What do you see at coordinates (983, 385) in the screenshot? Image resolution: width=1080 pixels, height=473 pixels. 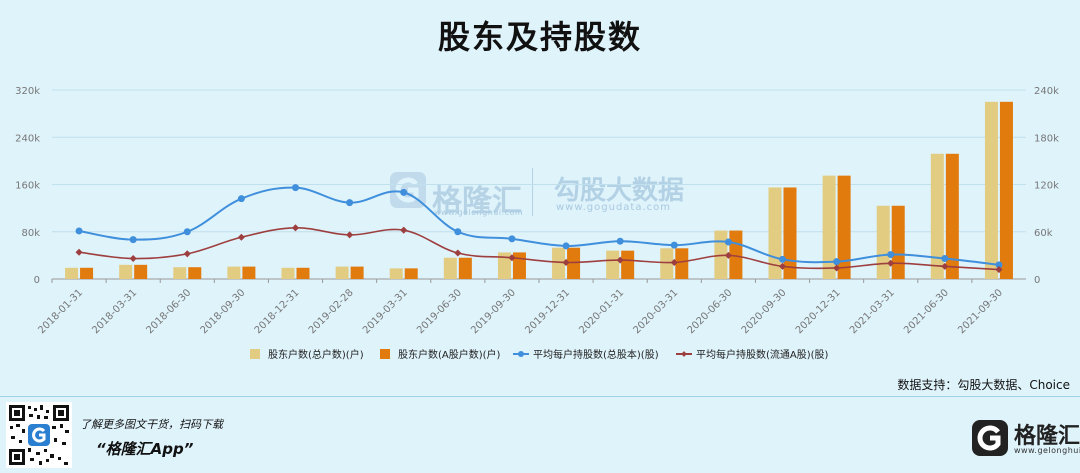 I see `source-note: 数据支持：勾股大数据、Choice` at bounding box center [983, 385].